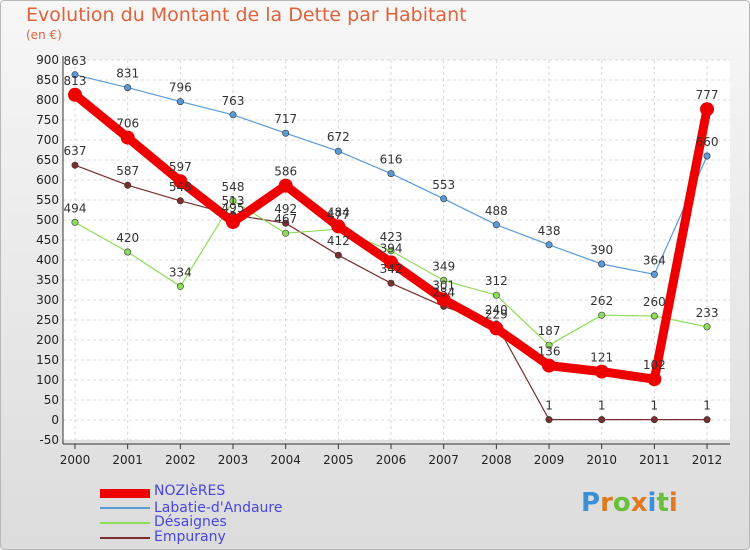 This screenshot has height=550, width=750. Describe the element at coordinates (180, 167) in the screenshot. I see `data-label: 597` at that location.